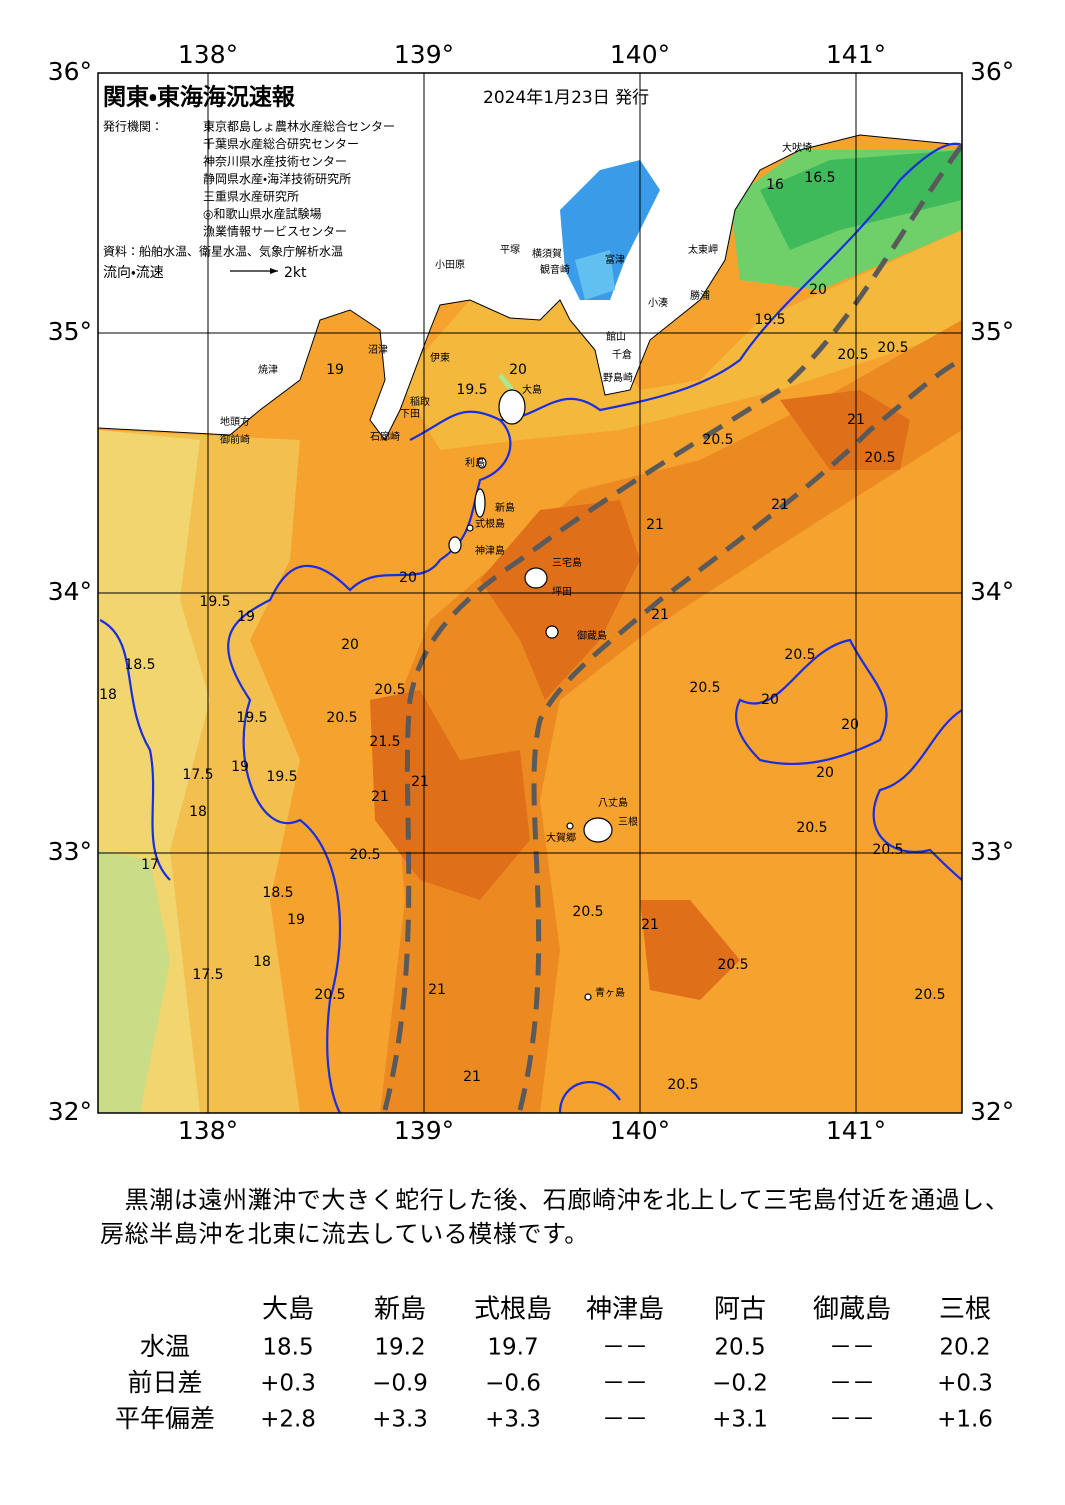 This screenshot has width=1065, height=1505. I want to click on cell: +3.1, so click(740, 1420).